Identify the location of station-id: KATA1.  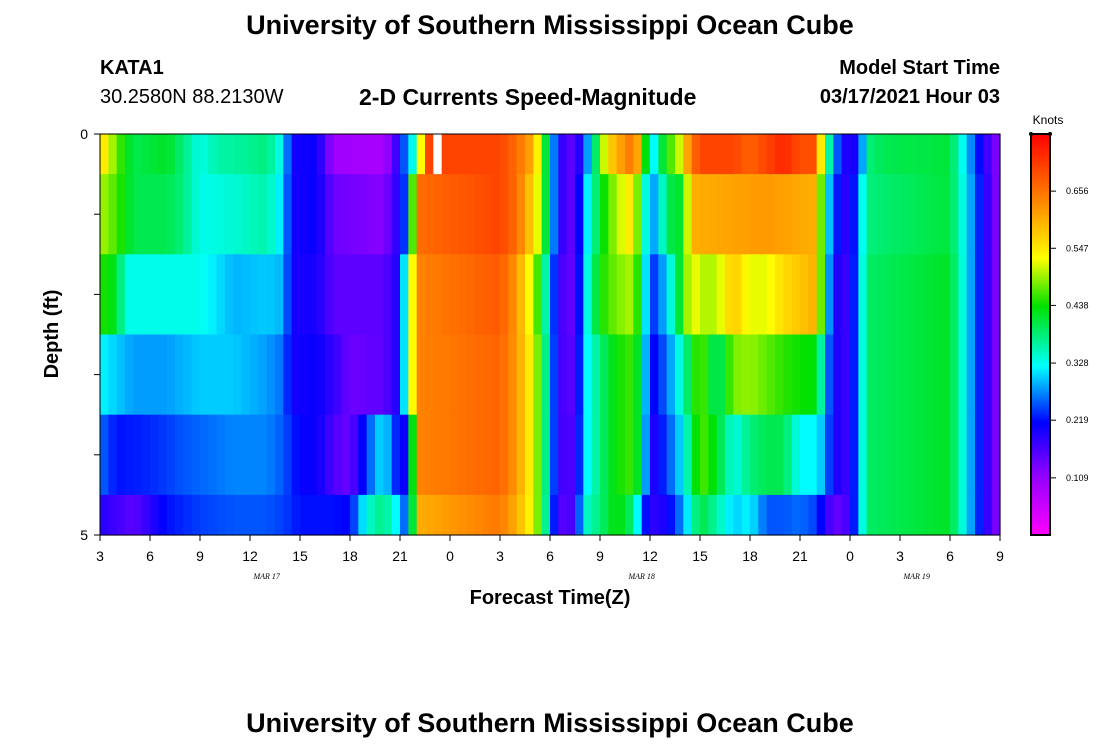
(132, 68).